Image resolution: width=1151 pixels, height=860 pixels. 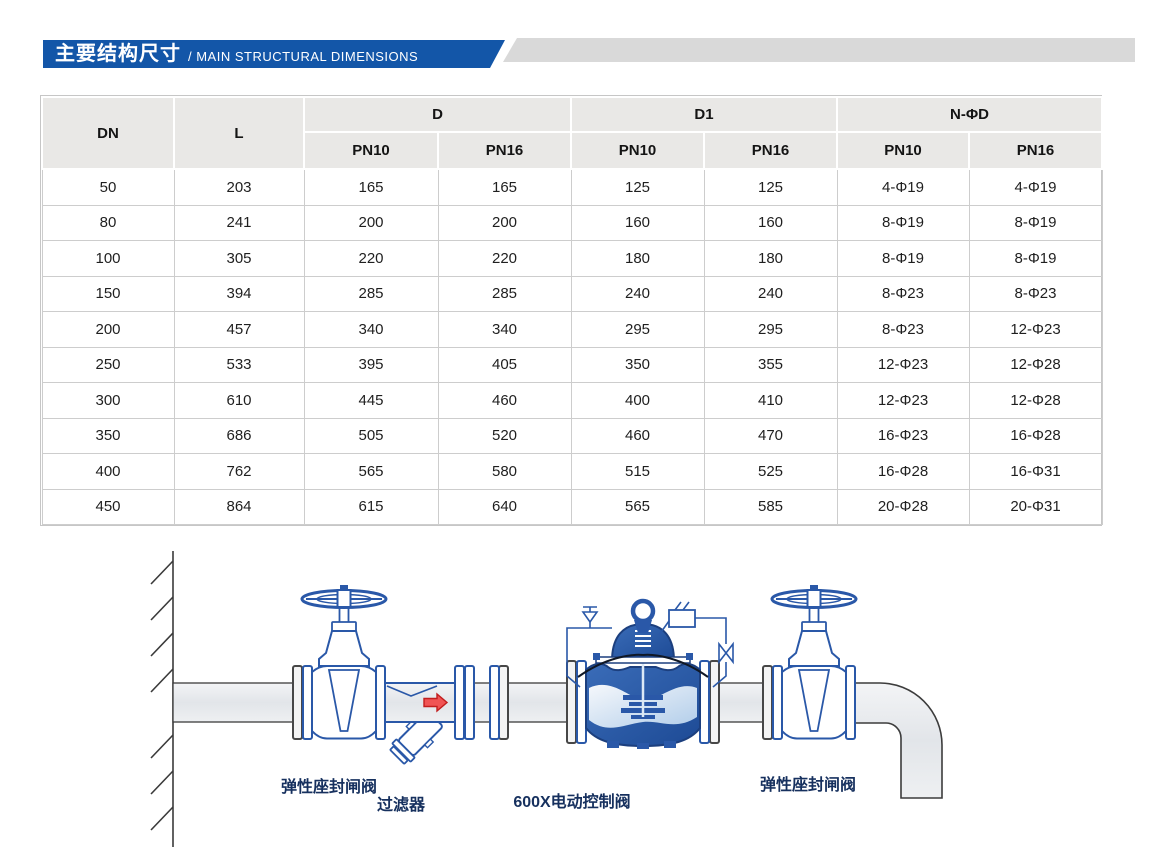 What do you see at coordinates (436, 702) in the screenshot?
I see `flow-arrow-icon` at bounding box center [436, 702].